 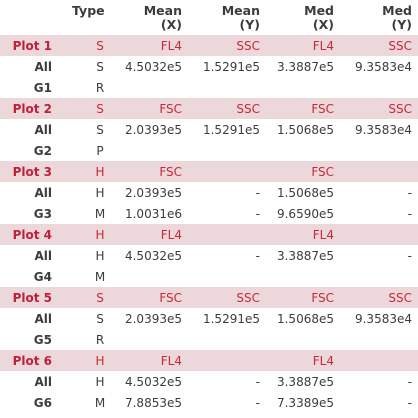 I want to click on row-label: G3, so click(x=42, y=214).